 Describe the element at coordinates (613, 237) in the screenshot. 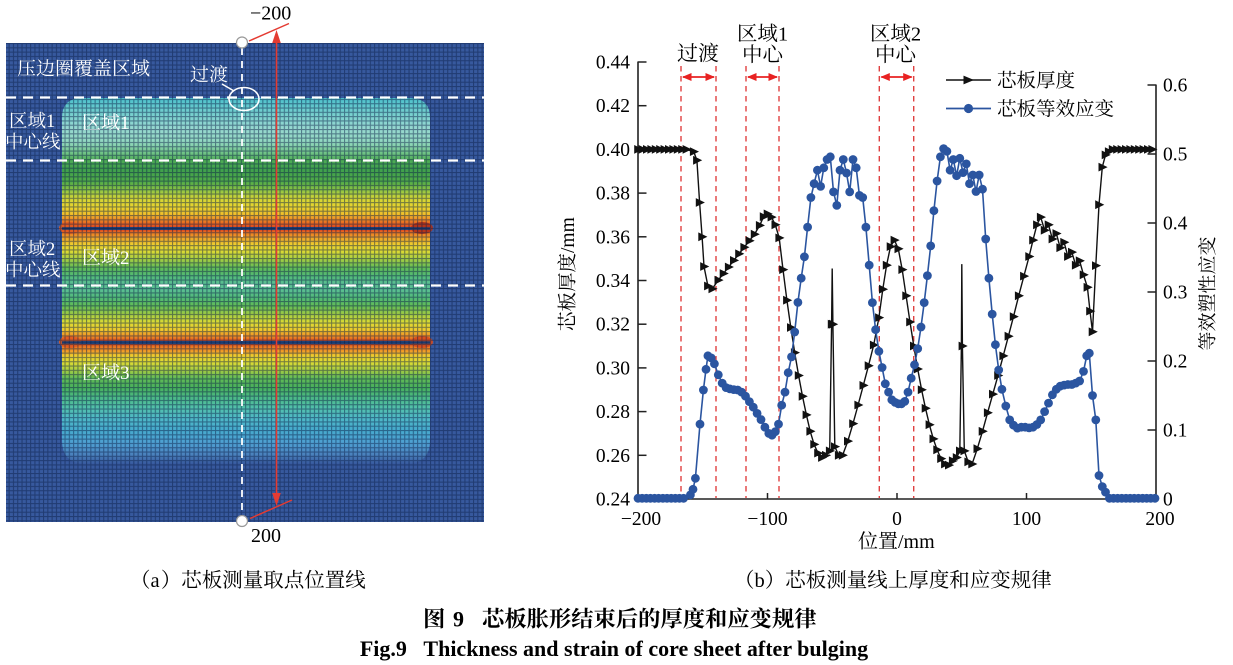

I see `svg-text: 0.36` at that location.